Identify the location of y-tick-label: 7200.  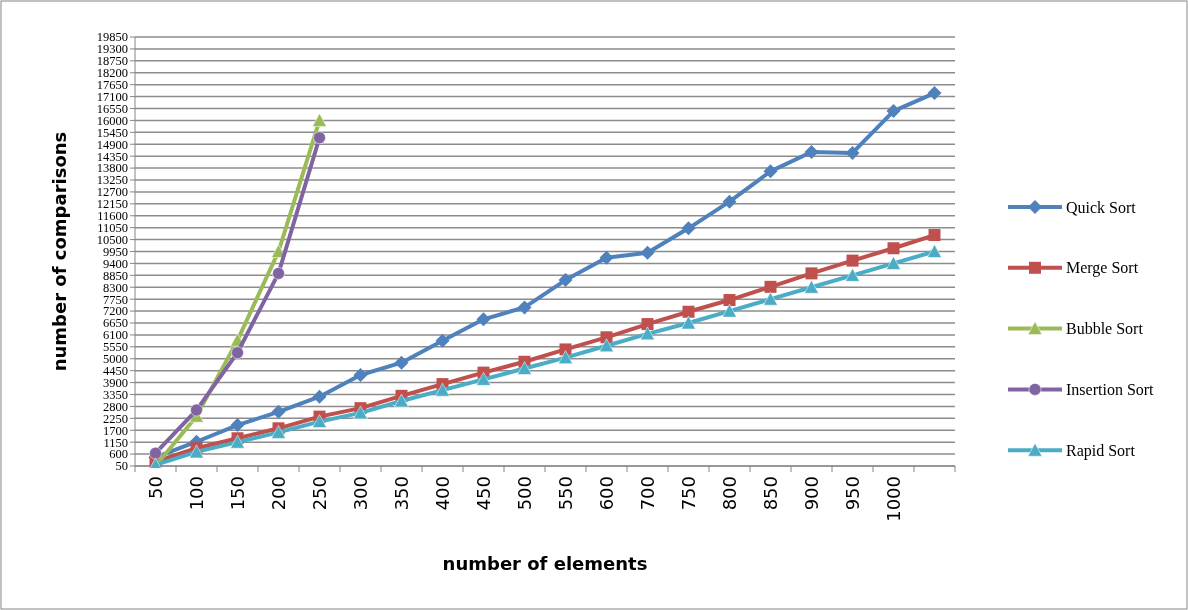
(115, 311).